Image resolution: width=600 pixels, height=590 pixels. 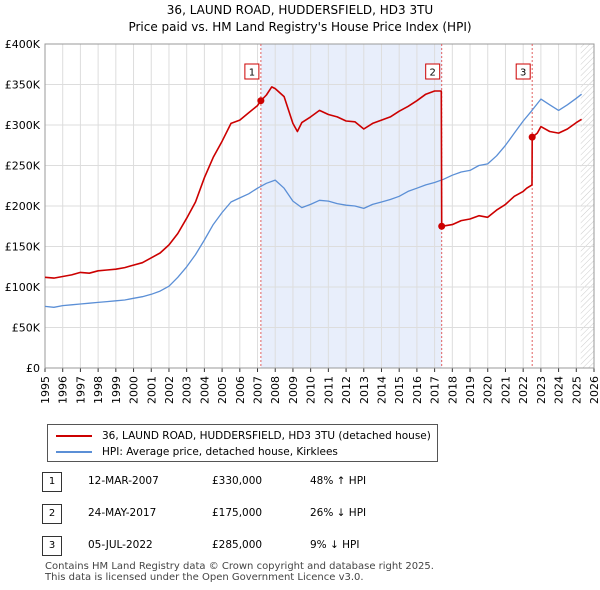 What do you see at coordinates (237, 513) in the screenshot?
I see `sale-price: £175,000` at bounding box center [237, 513].